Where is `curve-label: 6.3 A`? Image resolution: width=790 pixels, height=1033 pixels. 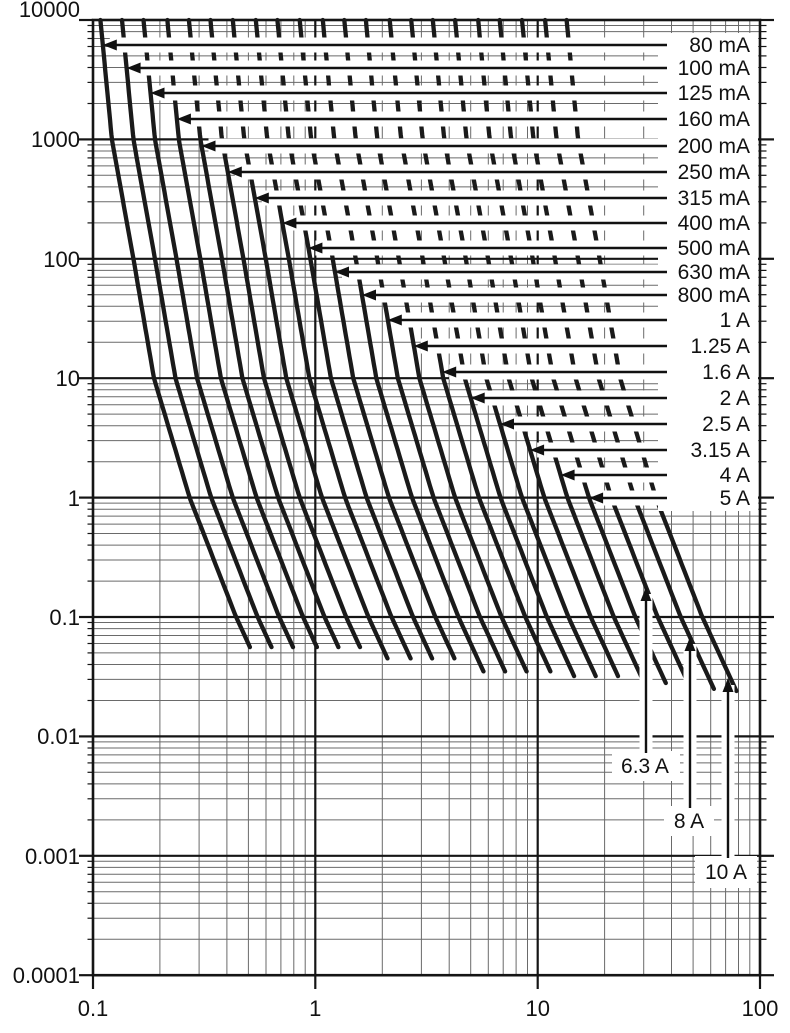 curve-label: 6.3 A is located at coordinates (645, 766).